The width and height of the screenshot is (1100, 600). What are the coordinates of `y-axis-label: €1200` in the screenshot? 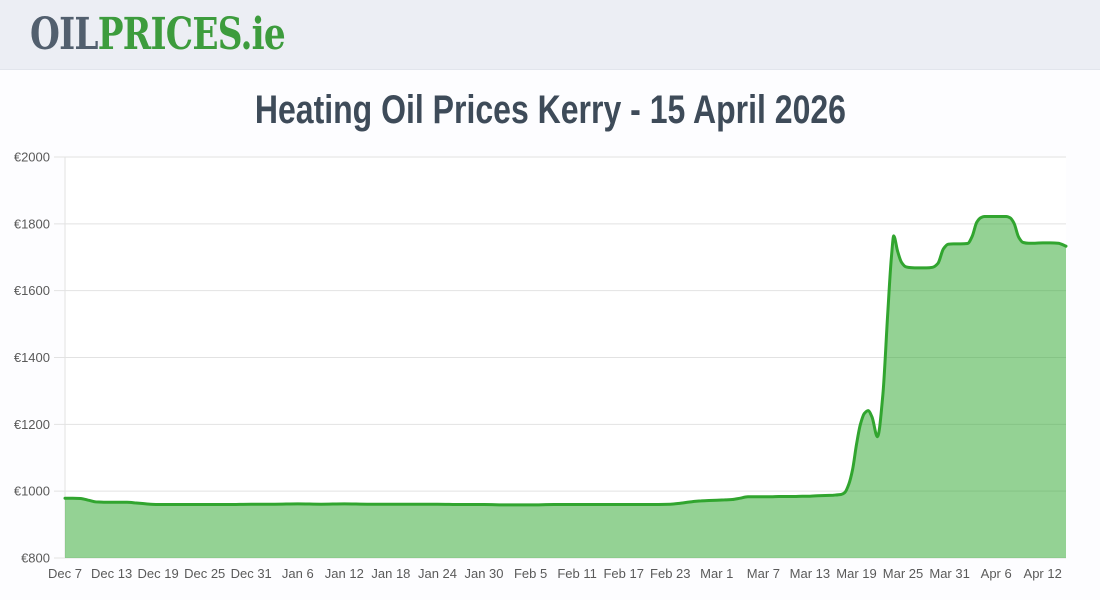 It's located at (32, 424).